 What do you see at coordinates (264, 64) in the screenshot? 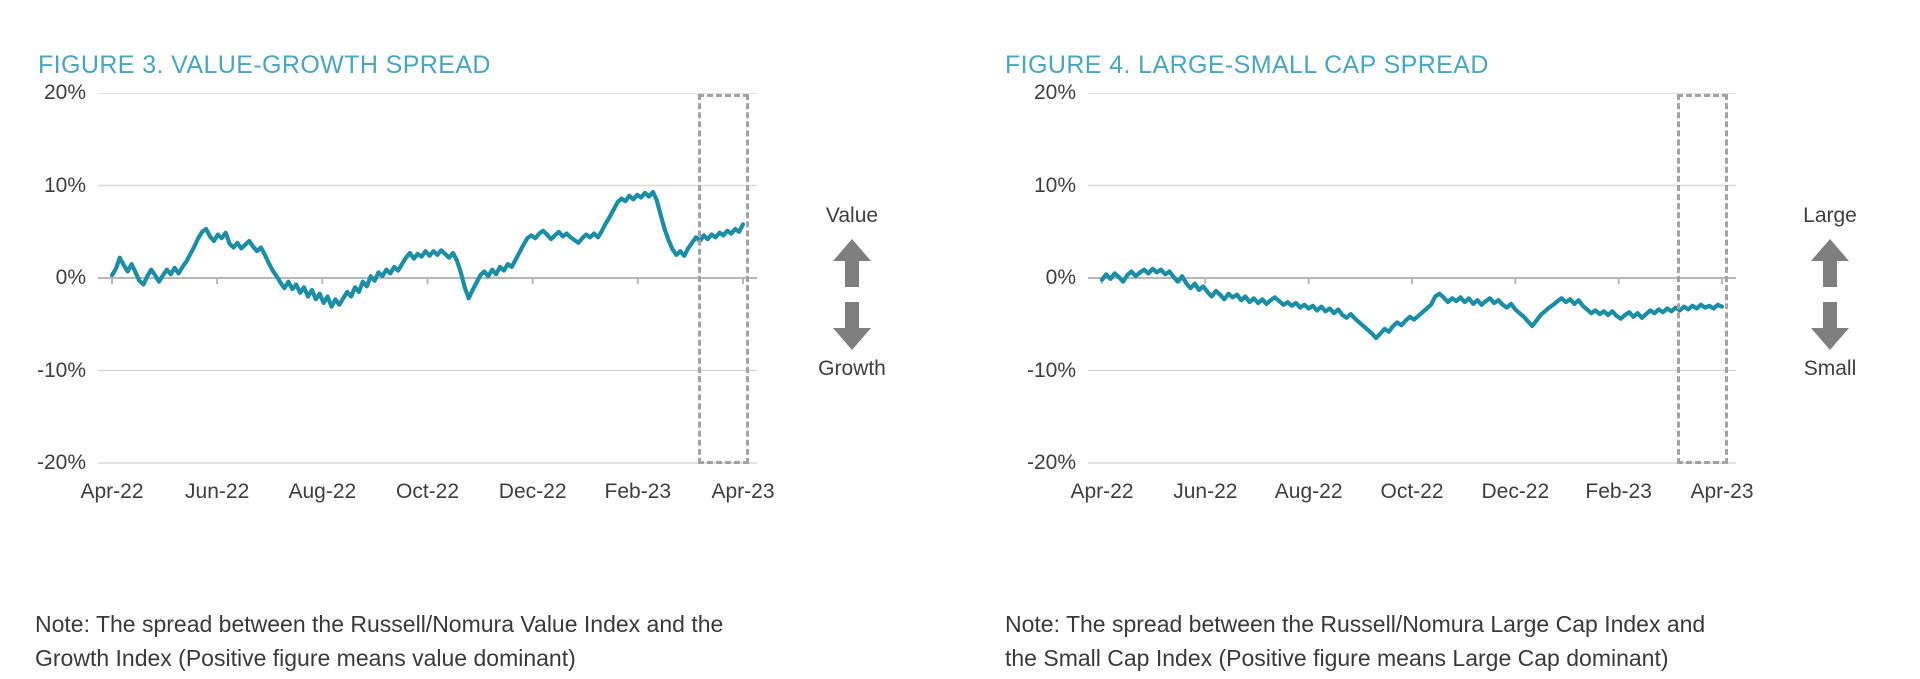
I see `figure-3-title: FIGURE 3. VALUE-GROWTH SPREAD` at bounding box center [264, 64].